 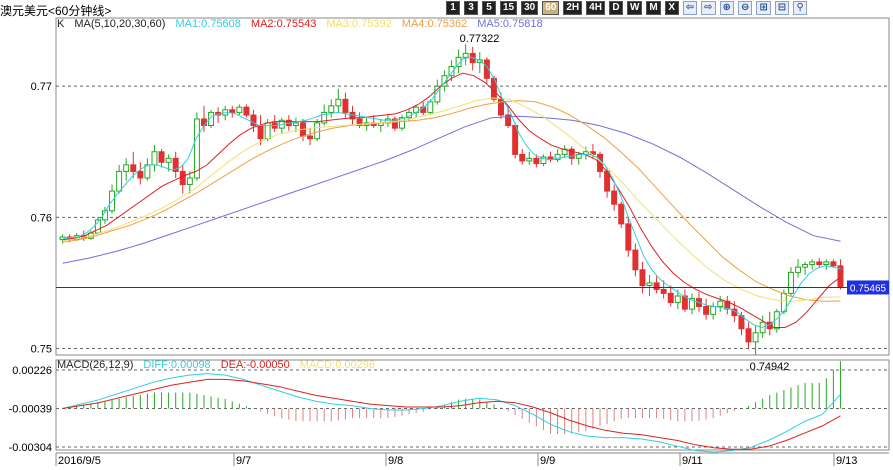 I want to click on period-button-11: X, so click(x=671, y=8).